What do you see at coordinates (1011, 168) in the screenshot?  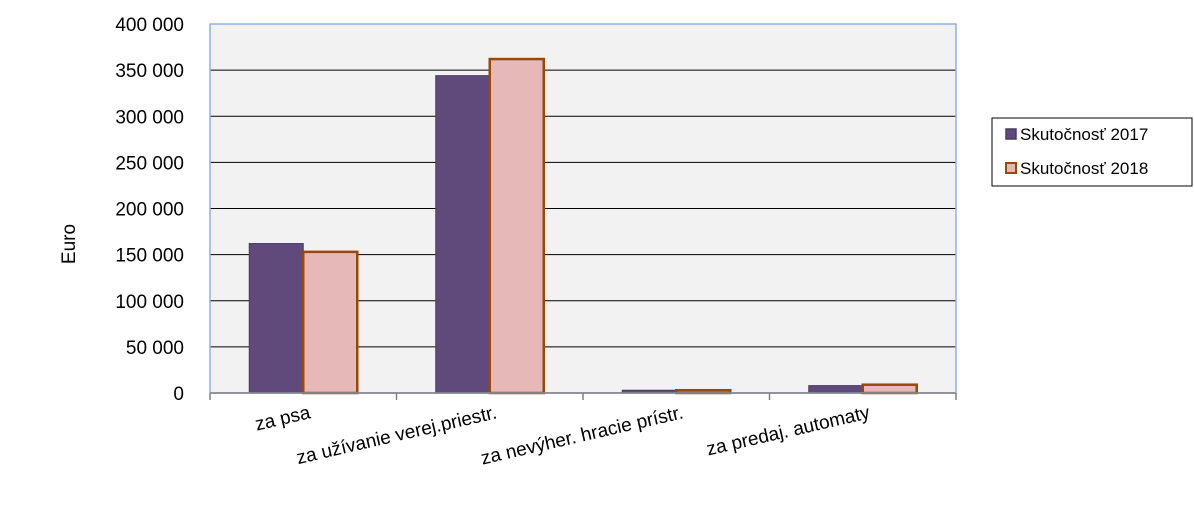 I see `legend-swatch-2018` at bounding box center [1011, 168].